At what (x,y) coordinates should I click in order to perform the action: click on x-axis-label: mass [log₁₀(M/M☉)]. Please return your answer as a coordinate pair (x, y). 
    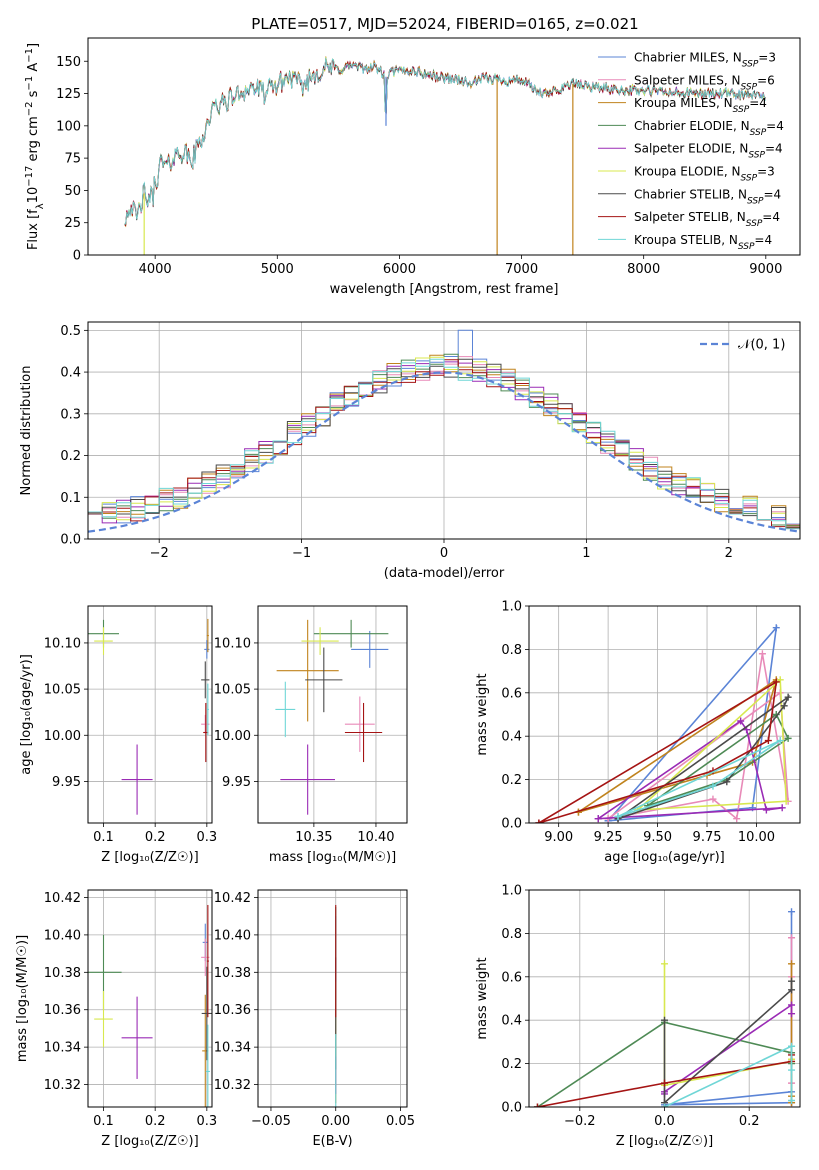
    Looking at the image, I should click on (332, 857).